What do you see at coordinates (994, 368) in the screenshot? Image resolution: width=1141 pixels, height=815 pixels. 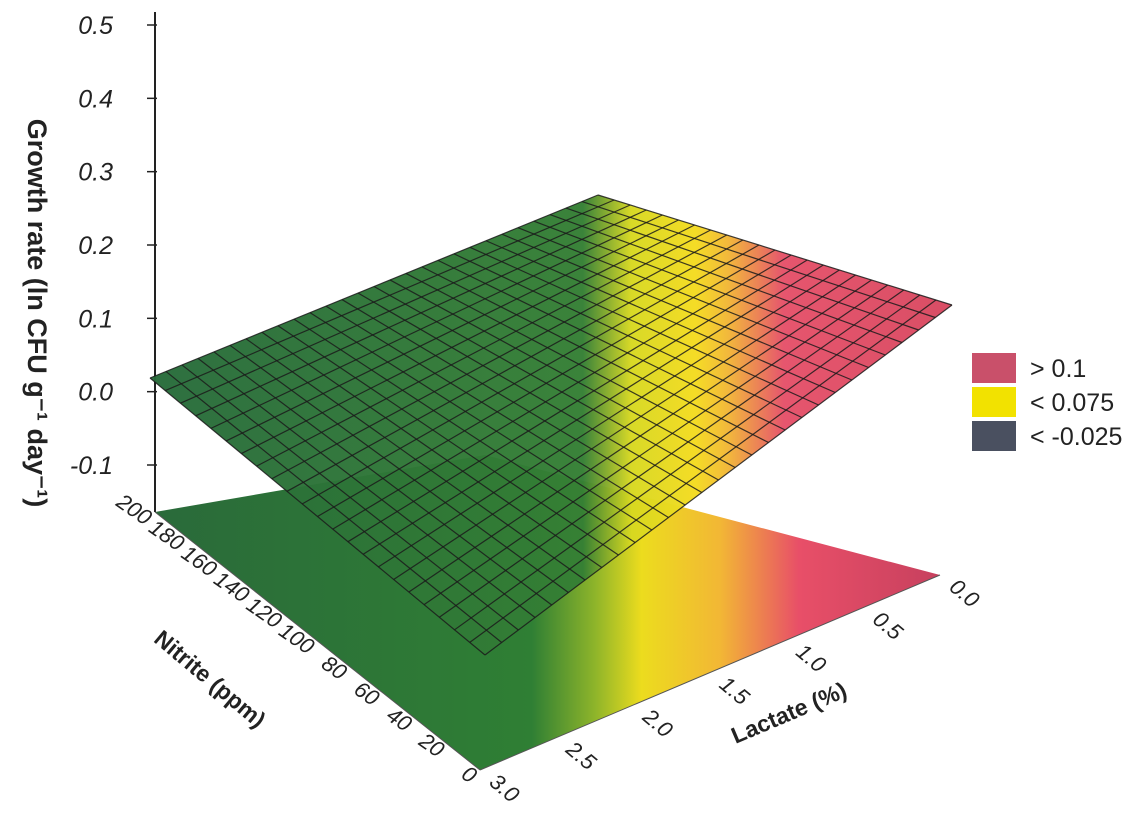 I see `legend-swatch-high` at bounding box center [994, 368].